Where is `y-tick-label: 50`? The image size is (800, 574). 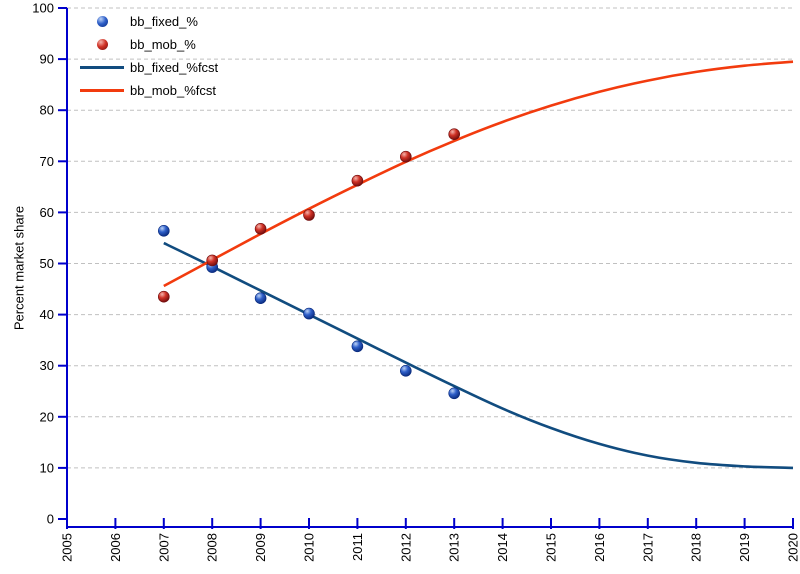
y-tick-label: 50 is located at coordinates (47, 263).